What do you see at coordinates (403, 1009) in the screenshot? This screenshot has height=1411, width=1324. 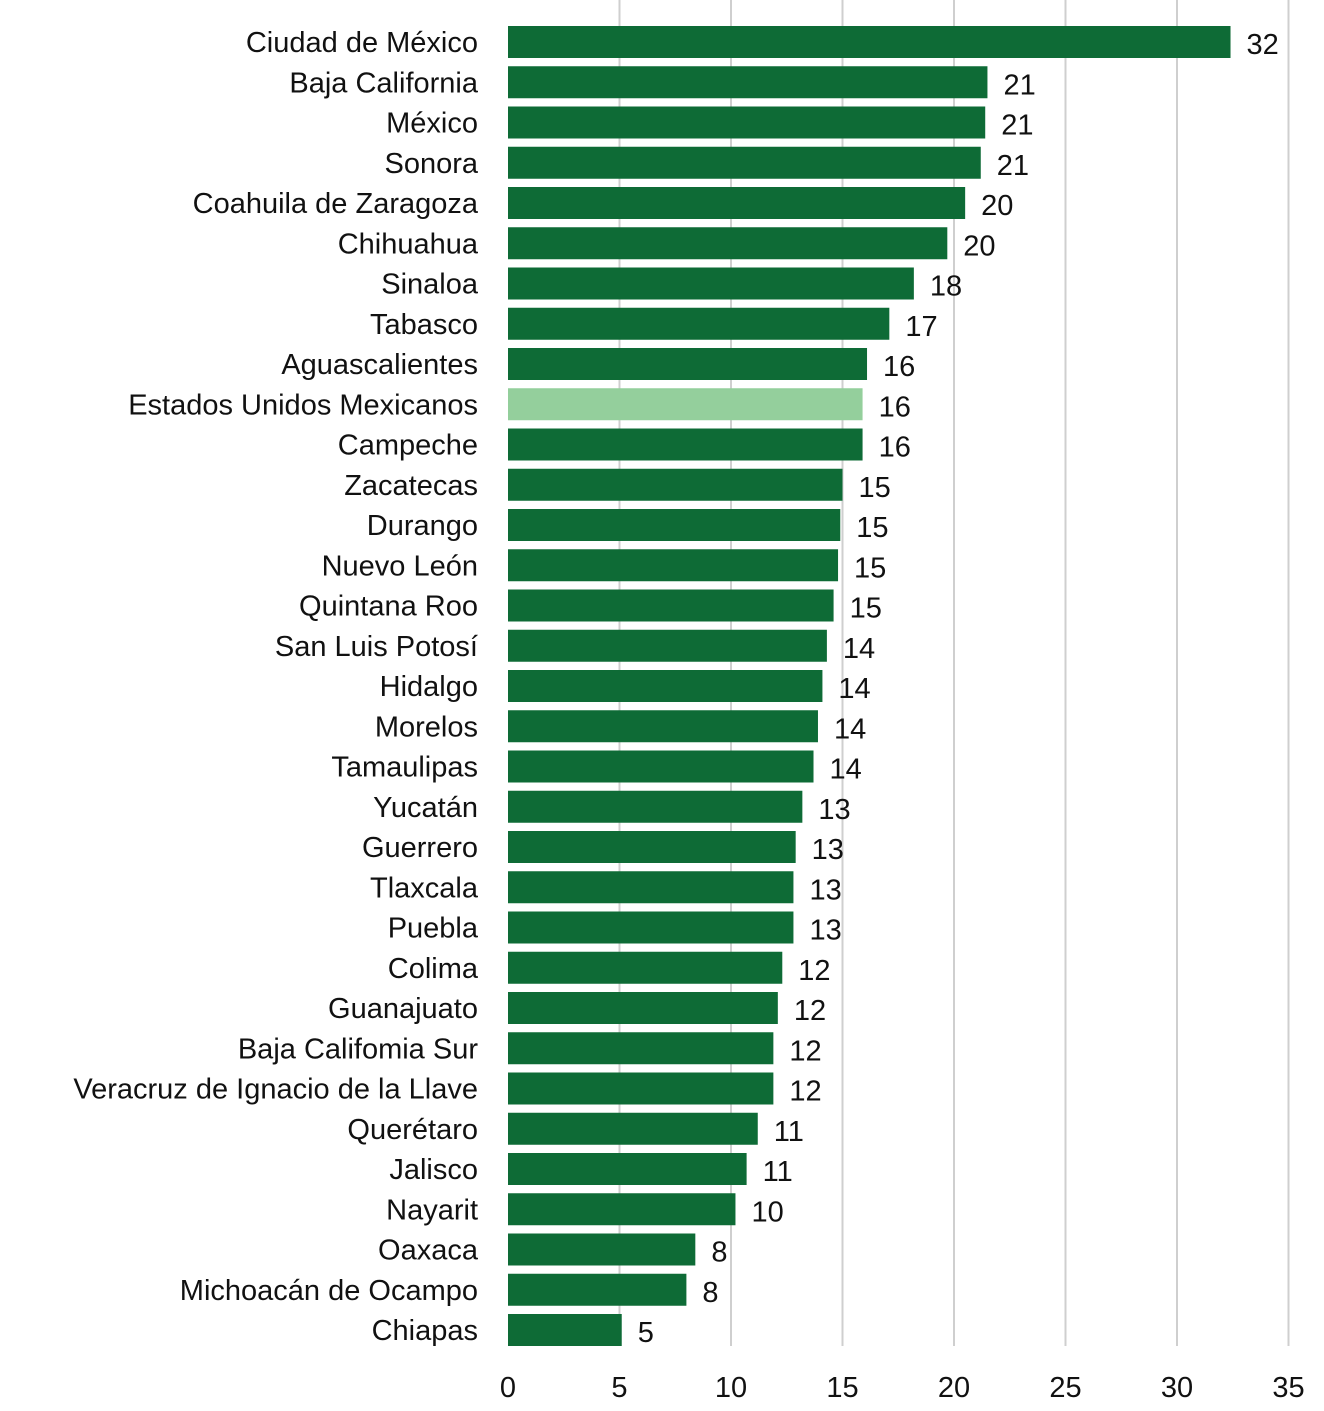 I see `category-label: Guanajuato` at bounding box center [403, 1009].